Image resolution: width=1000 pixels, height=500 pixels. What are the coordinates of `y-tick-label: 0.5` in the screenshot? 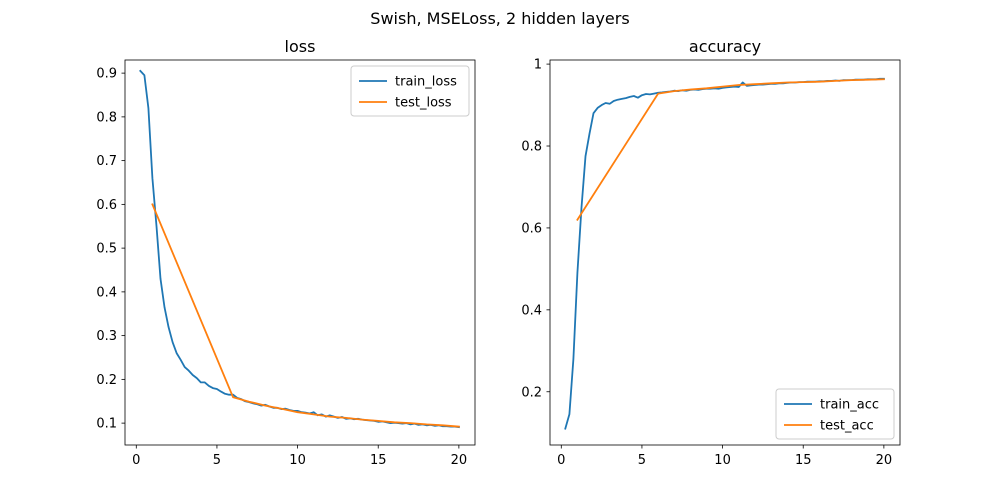 It's located at (106, 249).